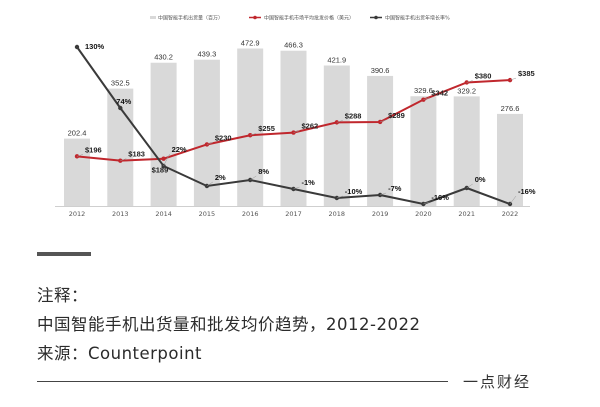 The image size is (600, 407). What do you see at coordinates (354, 191) in the screenshot?
I see `growth-label-2018: -10%` at bounding box center [354, 191].